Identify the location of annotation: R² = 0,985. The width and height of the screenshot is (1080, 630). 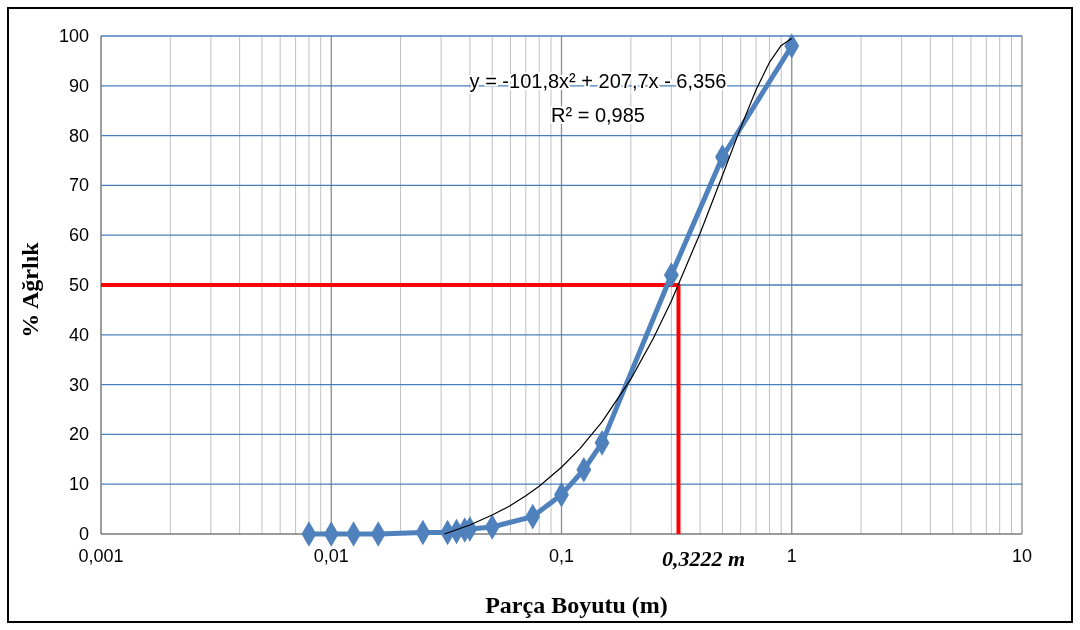
(598, 115).